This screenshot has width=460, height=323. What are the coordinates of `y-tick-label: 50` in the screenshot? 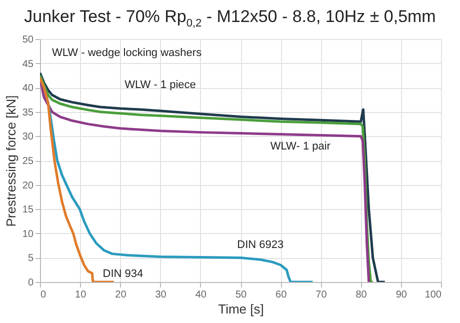 It's located at (28, 40).